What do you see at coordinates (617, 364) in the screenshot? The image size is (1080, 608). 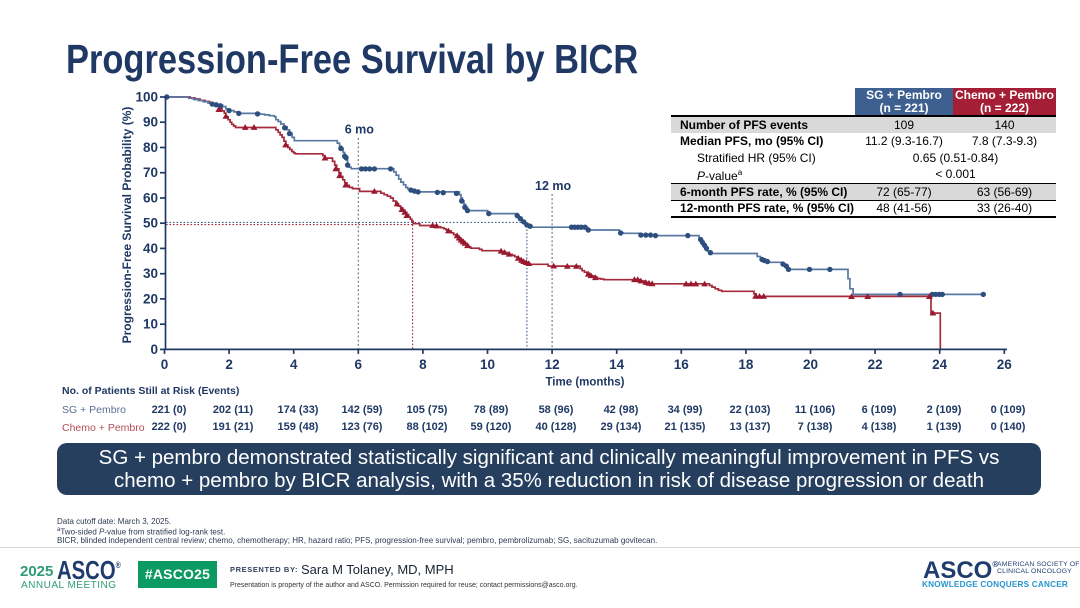 I see `svg-text: 14` at bounding box center [617, 364].